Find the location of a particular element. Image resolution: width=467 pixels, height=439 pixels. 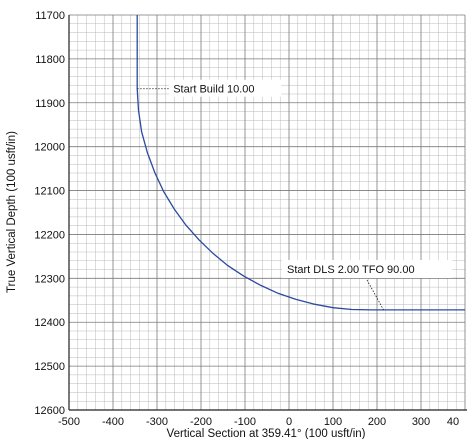

y-axis-label: True Vertical Depth (100 usft/in) is located at coordinates (12, 212).